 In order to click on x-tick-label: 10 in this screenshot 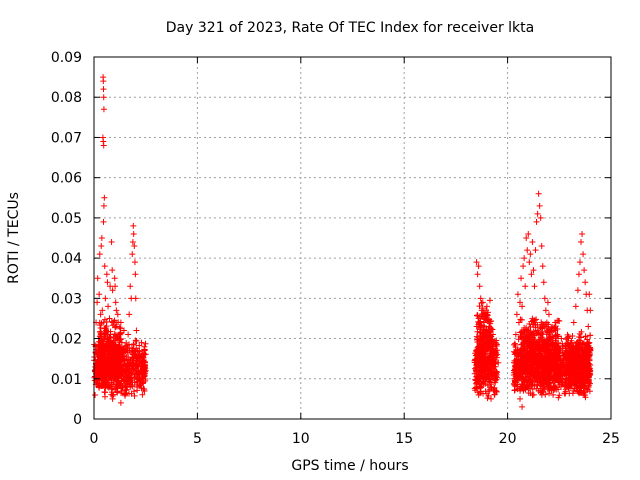, I will do `click(301, 439)`.